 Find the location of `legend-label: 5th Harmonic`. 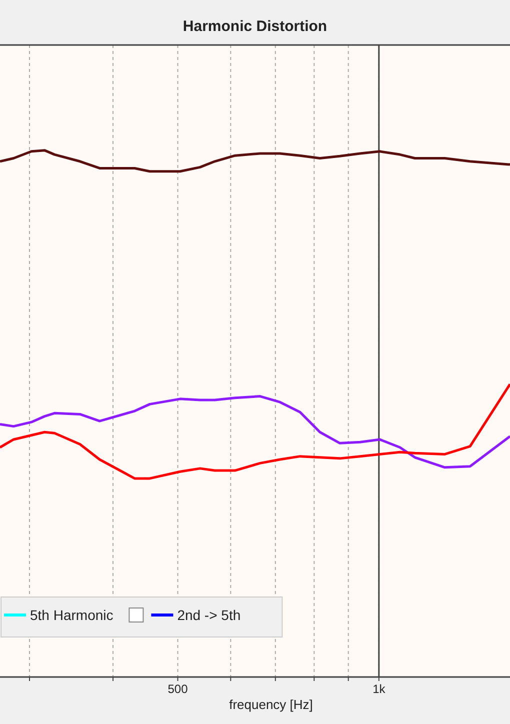

legend-label: 5th Harmonic is located at coordinates (72, 615).